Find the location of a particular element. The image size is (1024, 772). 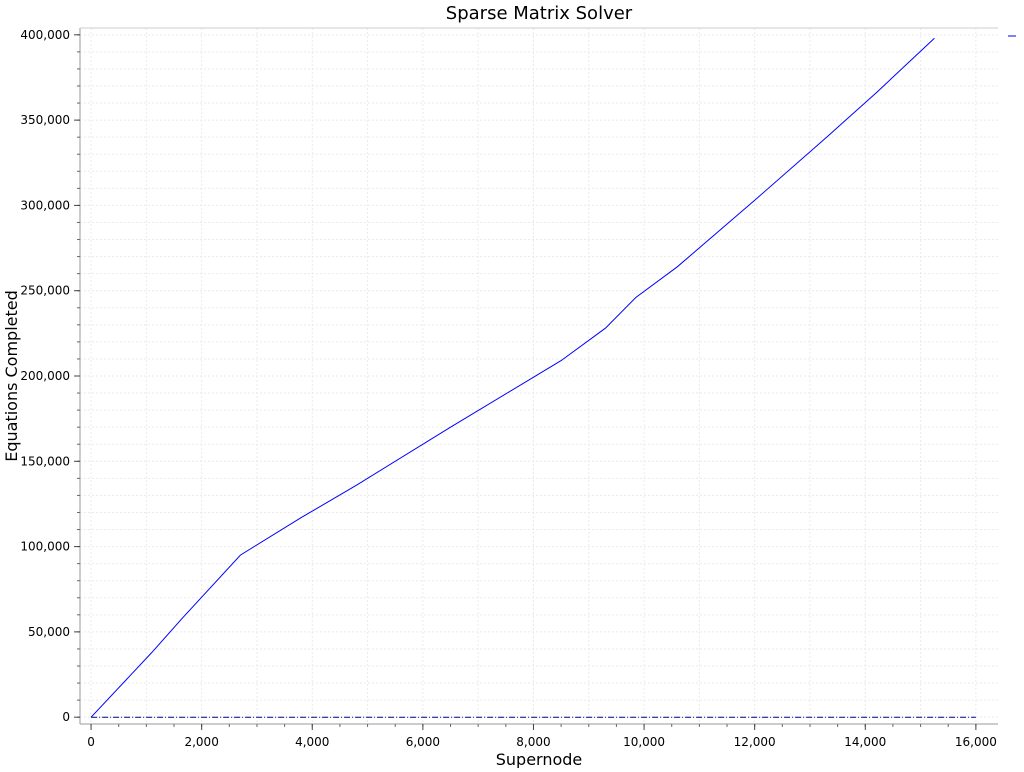

x-tick-label: 6,000 is located at coordinates (423, 742).